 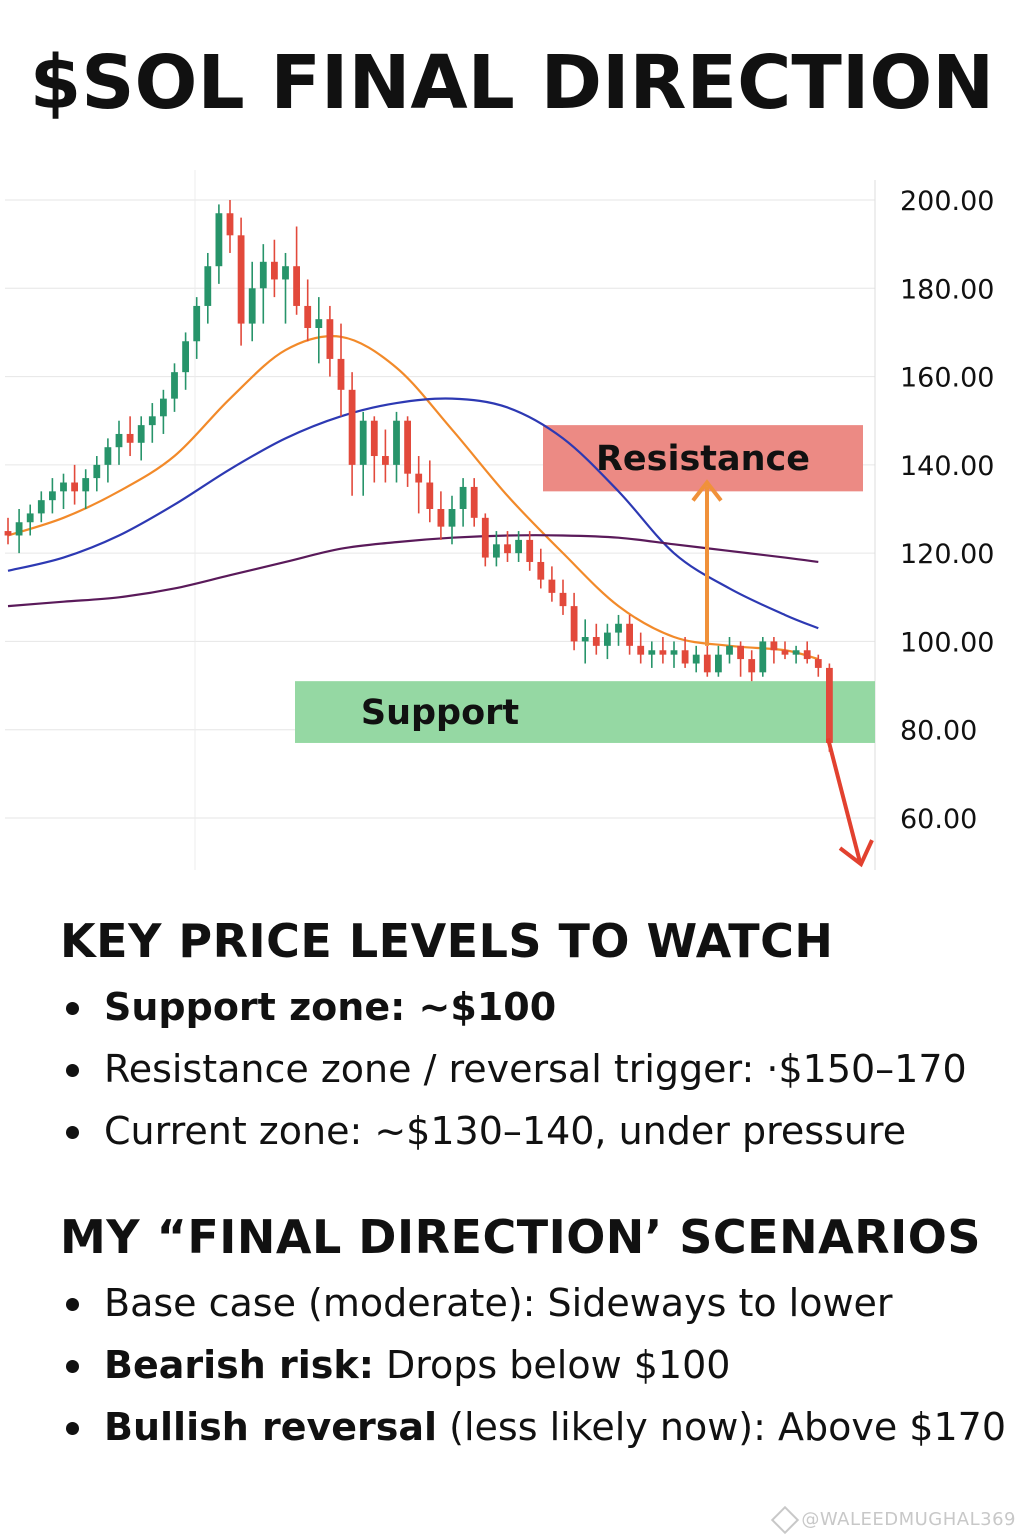 What do you see at coordinates (320, 1303) in the screenshot?
I see `item-label: Base case (moderate):` at bounding box center [320, 1303].